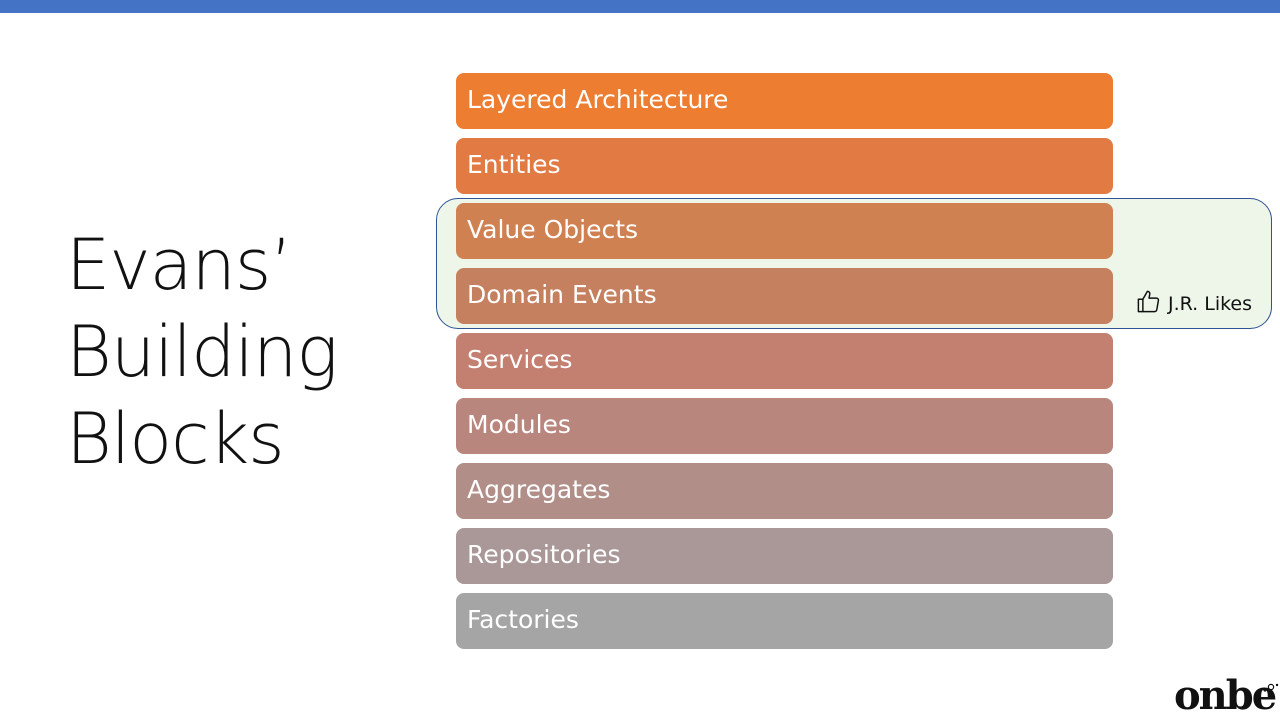 The height and width of the screenshot is (720, 1280). I want to click on title-line-2: Building, so click(202, 352).